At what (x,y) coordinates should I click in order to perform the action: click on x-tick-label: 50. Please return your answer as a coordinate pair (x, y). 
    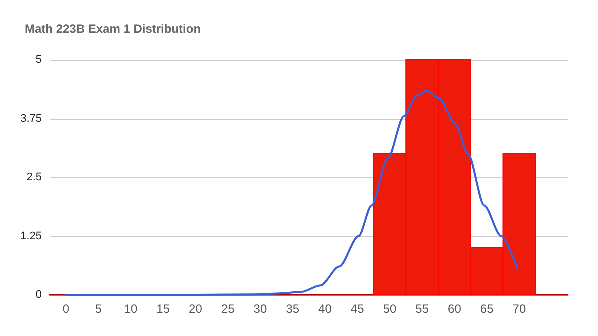
    Looking at the image, I should click on (390, 309).